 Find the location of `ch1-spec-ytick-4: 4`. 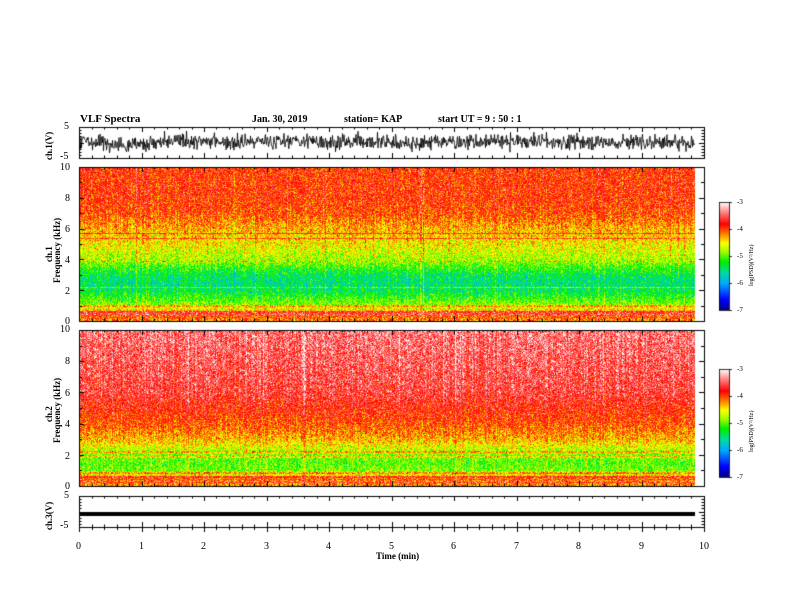

ch1-spec-ytick-4: 4 is located at coordinates (67, 260).